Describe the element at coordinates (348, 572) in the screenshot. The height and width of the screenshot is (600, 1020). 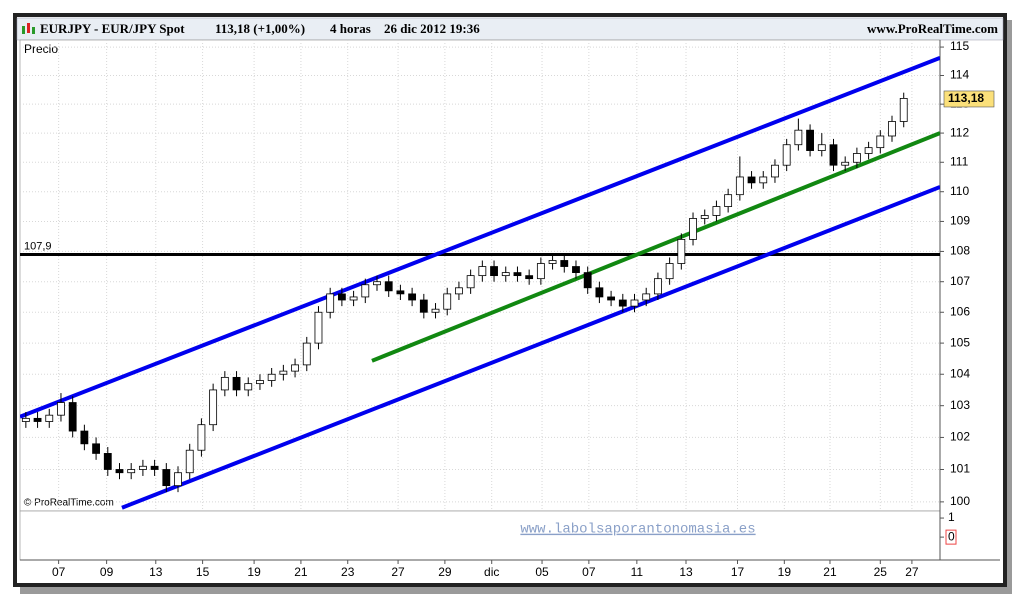
I see `x-tick-label: 23` at that location.